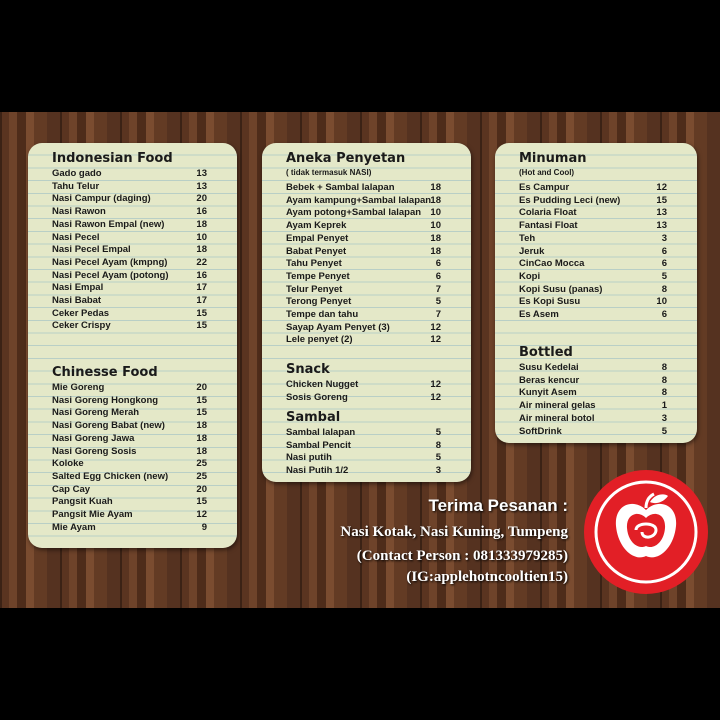 The width and height of the screenshot is (720, 720). What do you see at coordinates (319, 302) in the screenshot?
I see `item-name: Terong Penyet` at bounding box center [319, 302].